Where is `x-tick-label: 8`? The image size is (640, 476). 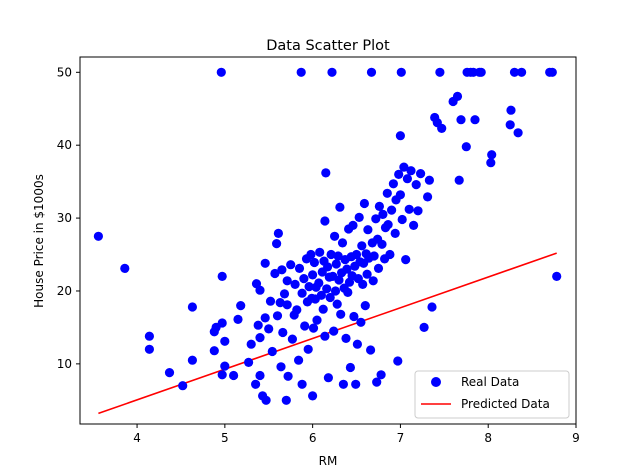 x-tick-label: 8 is located at coordinates (488, 438).